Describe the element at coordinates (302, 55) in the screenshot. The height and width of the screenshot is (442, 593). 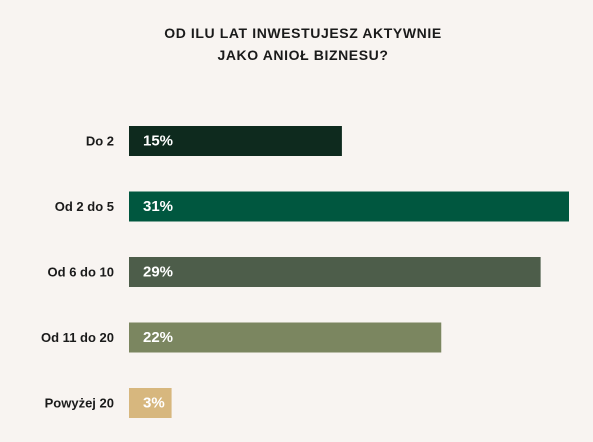
I see `chart-title-line-2: JAKO ANIOŁ BIZNESU?` at that location.